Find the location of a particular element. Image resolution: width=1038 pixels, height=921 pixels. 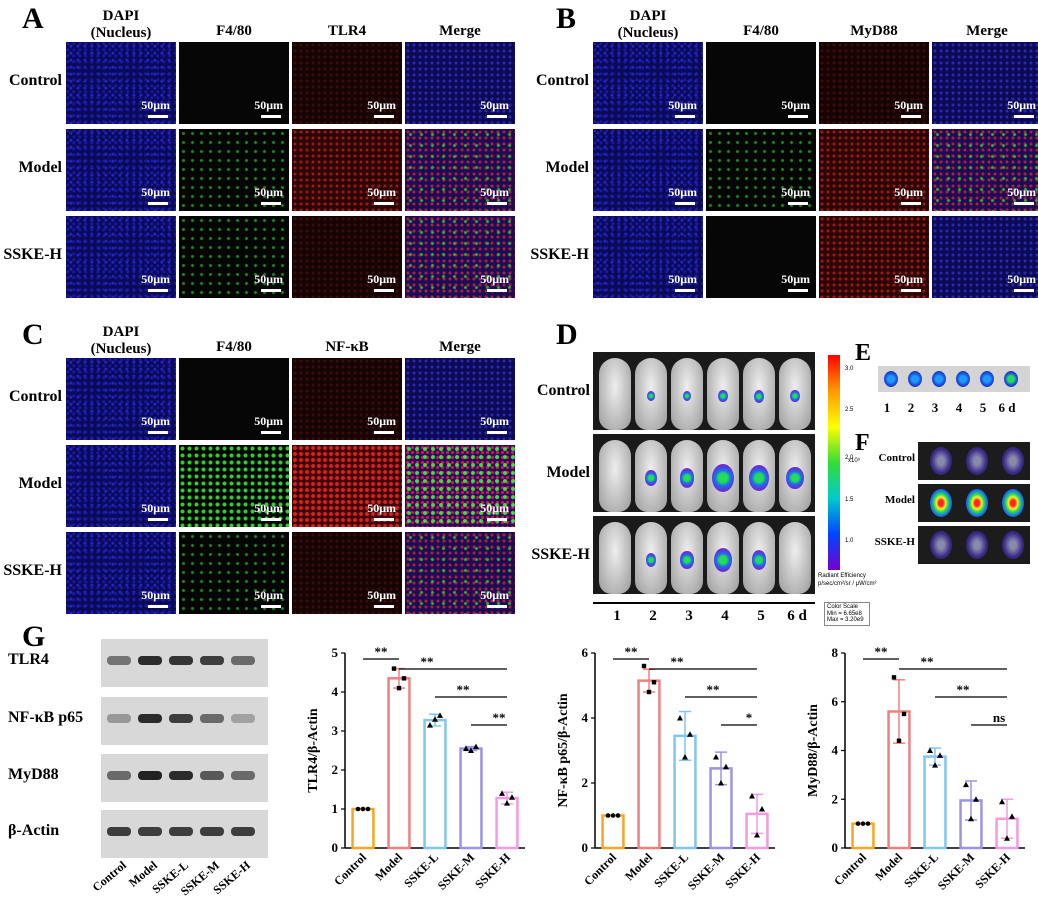

day-label: 6 d is located at coordinates (797, 616).